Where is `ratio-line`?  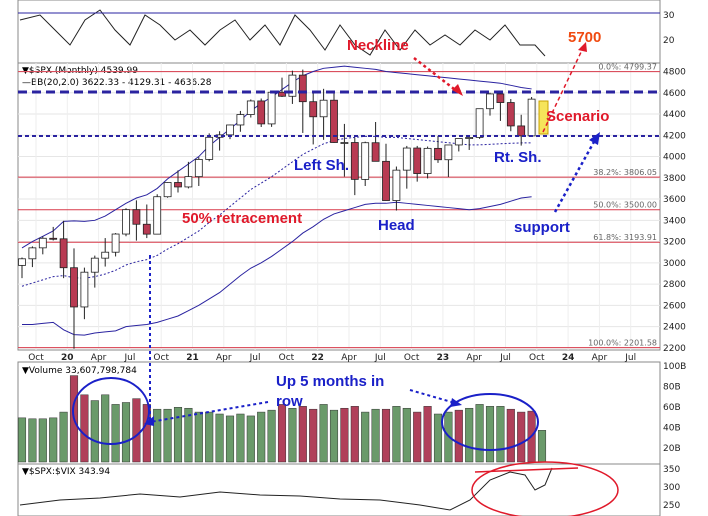 ratio-line is located at coordinates (286, 489).